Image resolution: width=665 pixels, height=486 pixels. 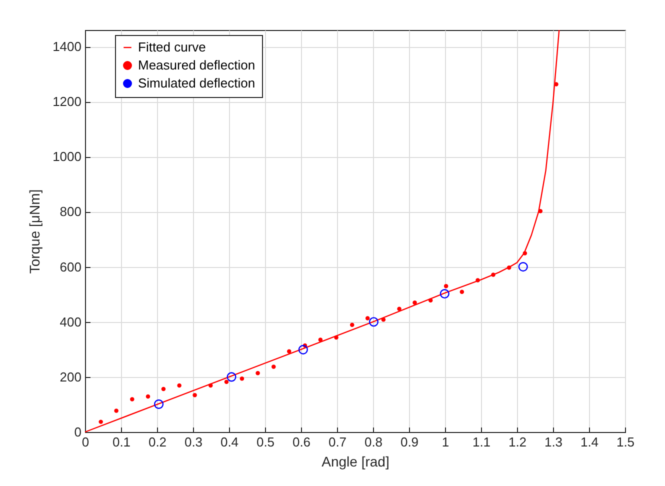 What do you see at coordinates (337, 442) in the screenshot?
I see `x-tick-label: 0.7` at bounding box center [337, 442].